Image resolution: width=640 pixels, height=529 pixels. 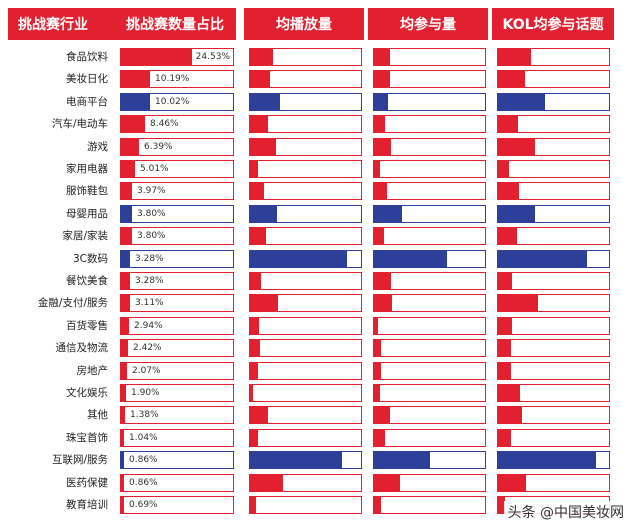 What do you see at coordinates (79, 124) in the screenshot?
I see `category-label: 汽车/电动车` at bounding box center [79, 124].